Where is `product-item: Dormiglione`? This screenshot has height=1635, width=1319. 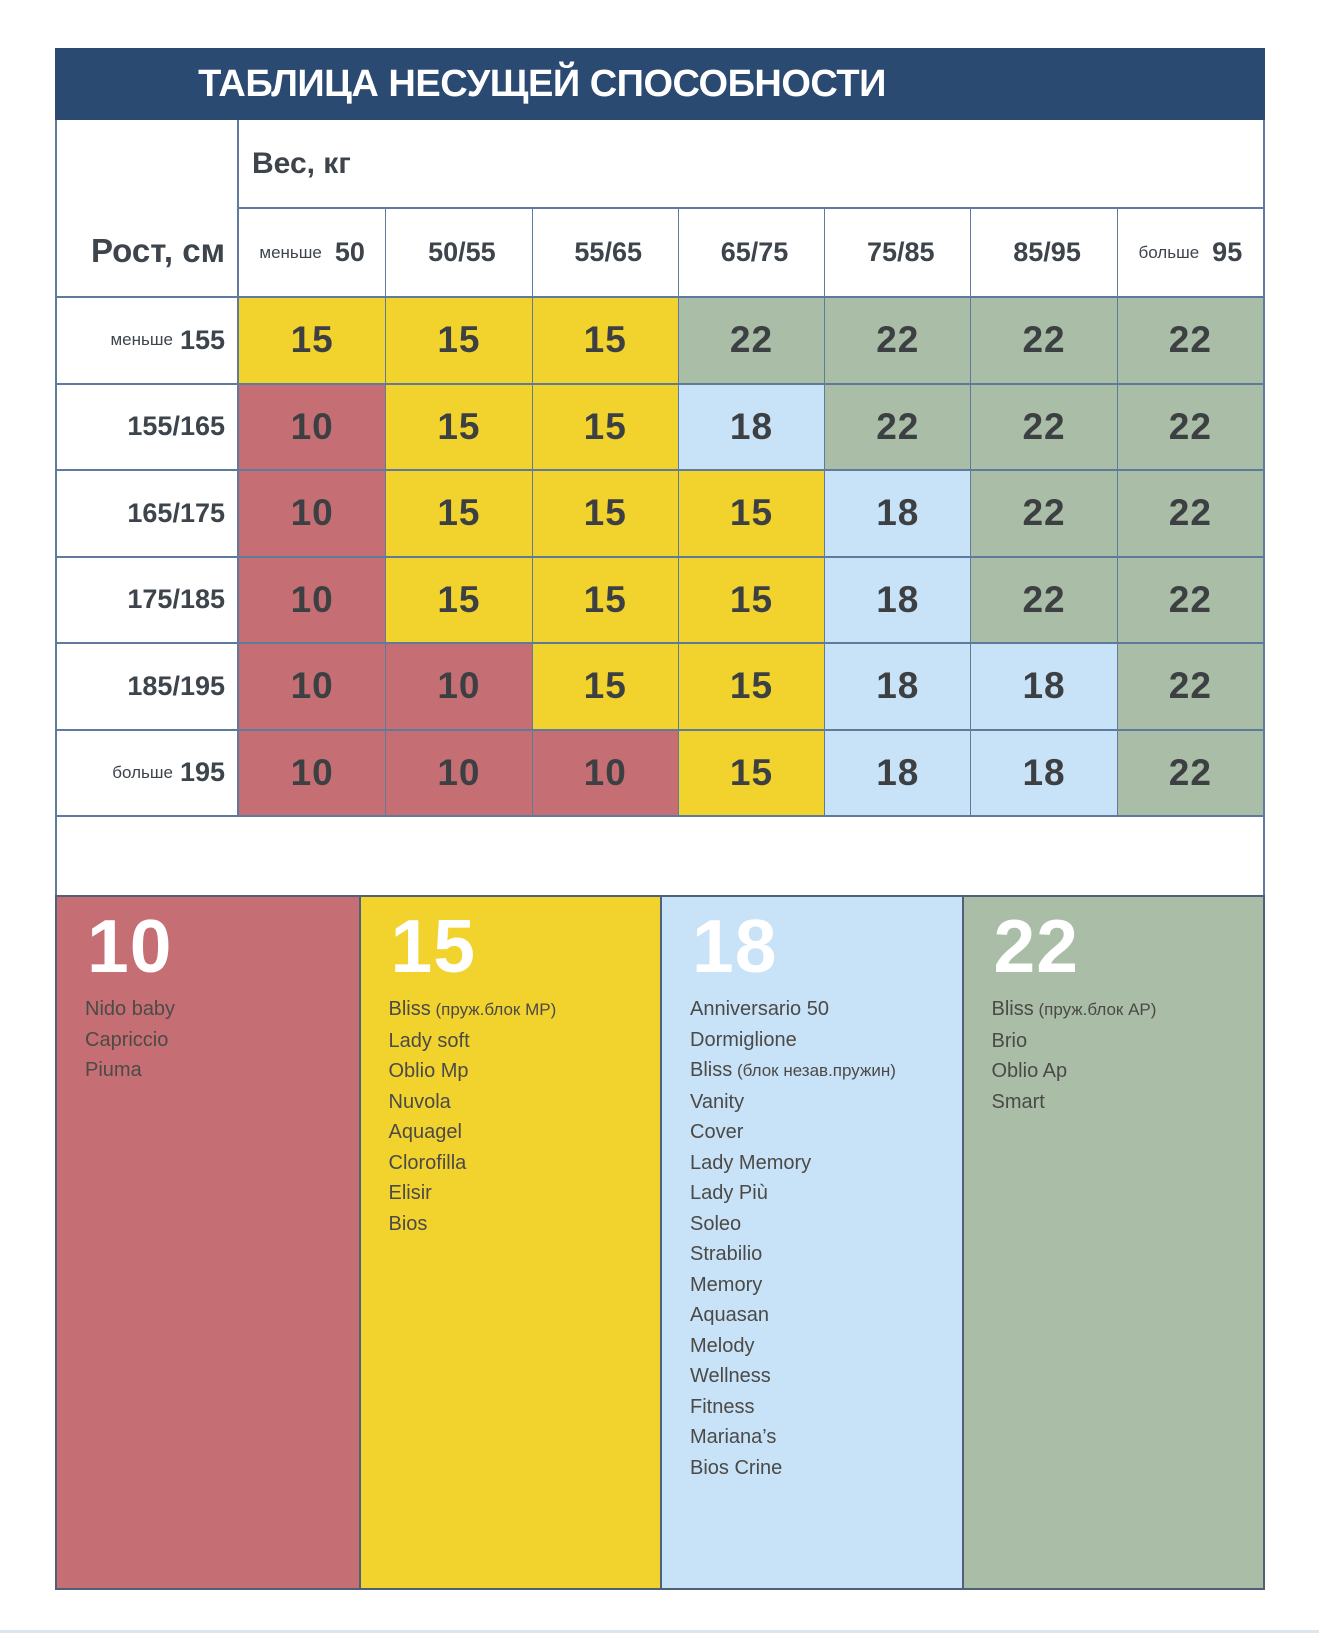 product-item: Dormiglione is located at coordinates (743, 1039).